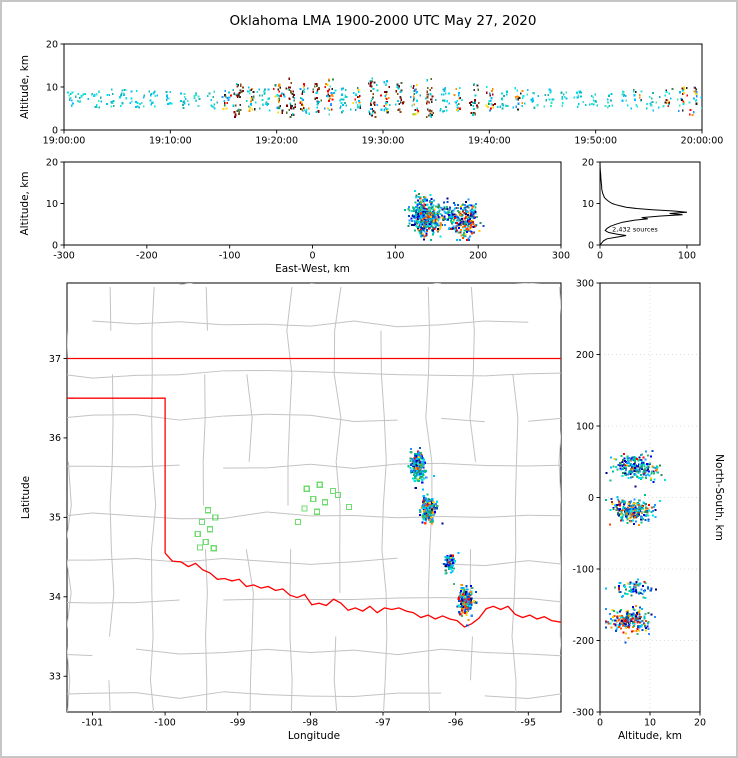 This screenshot has width=738, height=758. Describe the element at coordinates (311, 723) in the screenshot. I see `svg-text: -98` at that location.